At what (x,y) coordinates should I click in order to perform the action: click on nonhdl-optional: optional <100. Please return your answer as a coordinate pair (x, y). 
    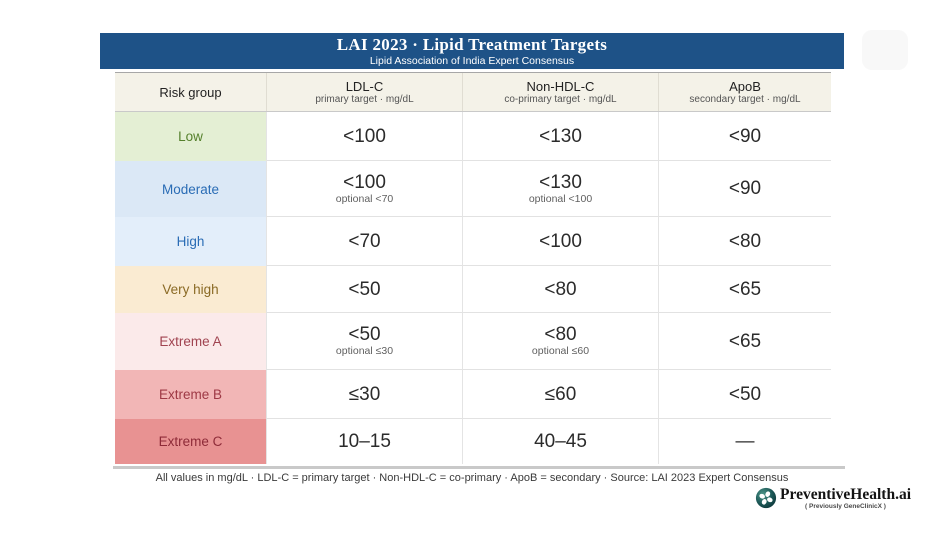
    Looking at the image, I should click on (560, 198).